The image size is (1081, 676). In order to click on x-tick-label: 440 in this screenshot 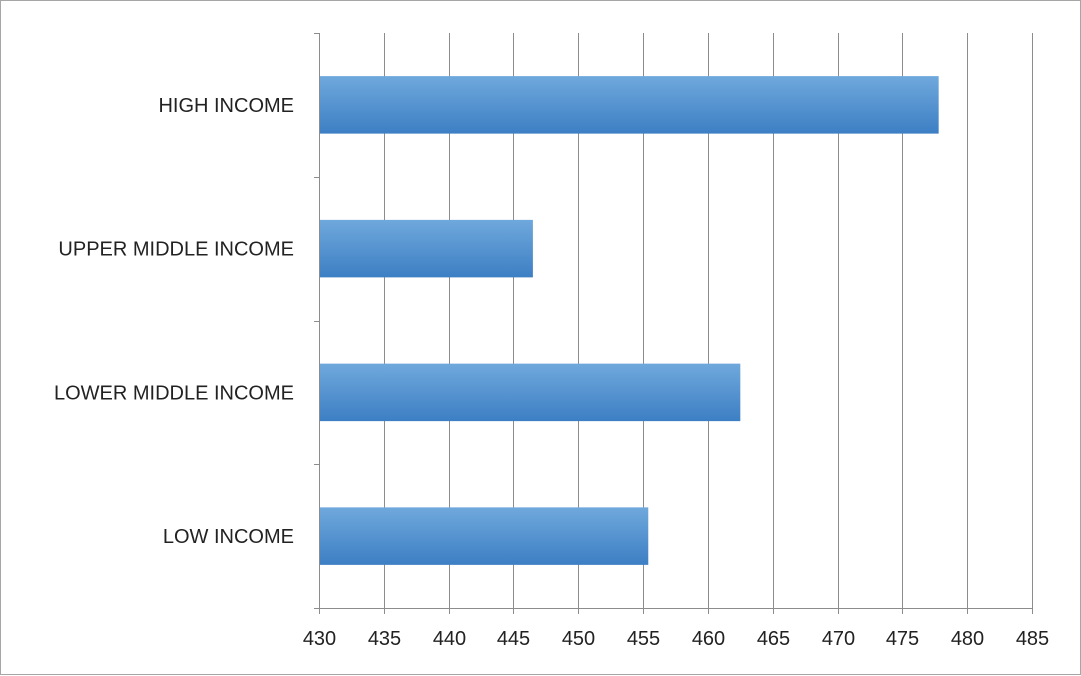, I will do `click(449, 639)`.